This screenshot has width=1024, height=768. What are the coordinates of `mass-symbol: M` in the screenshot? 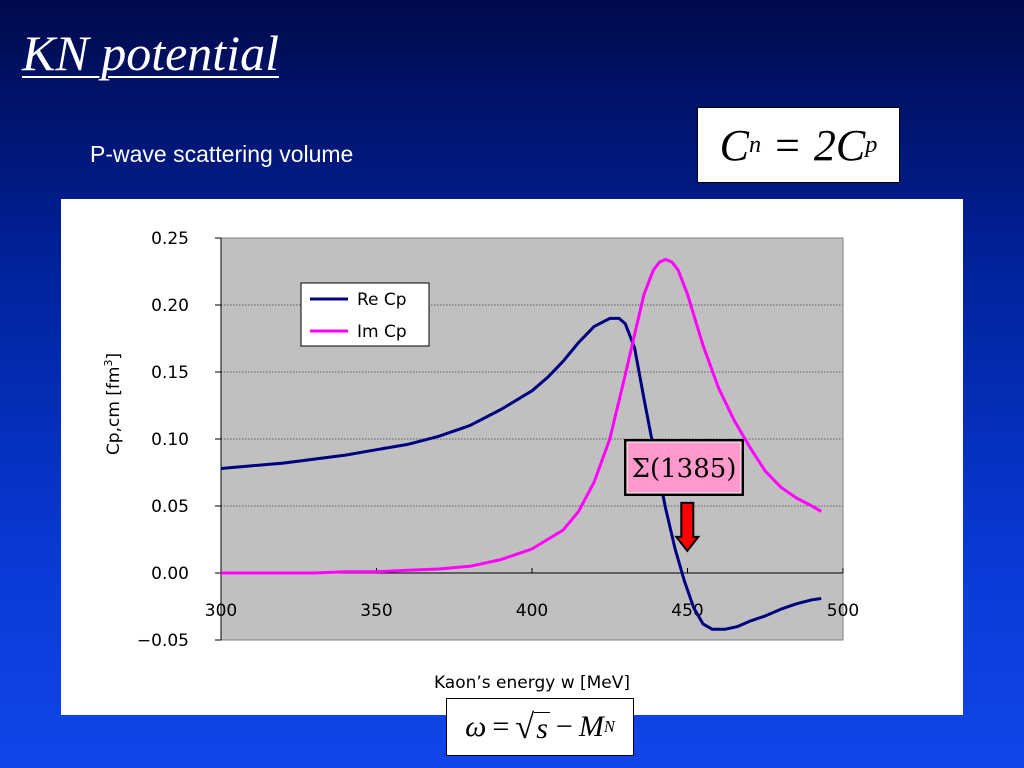 It's located at (591, 726).